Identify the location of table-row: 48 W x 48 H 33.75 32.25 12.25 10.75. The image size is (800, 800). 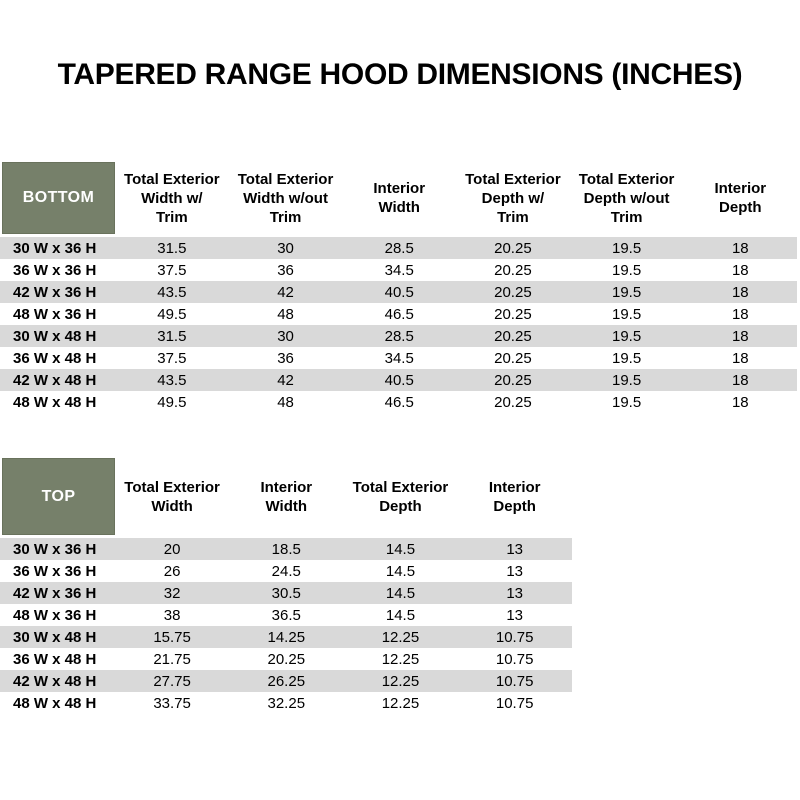
(286, 703).